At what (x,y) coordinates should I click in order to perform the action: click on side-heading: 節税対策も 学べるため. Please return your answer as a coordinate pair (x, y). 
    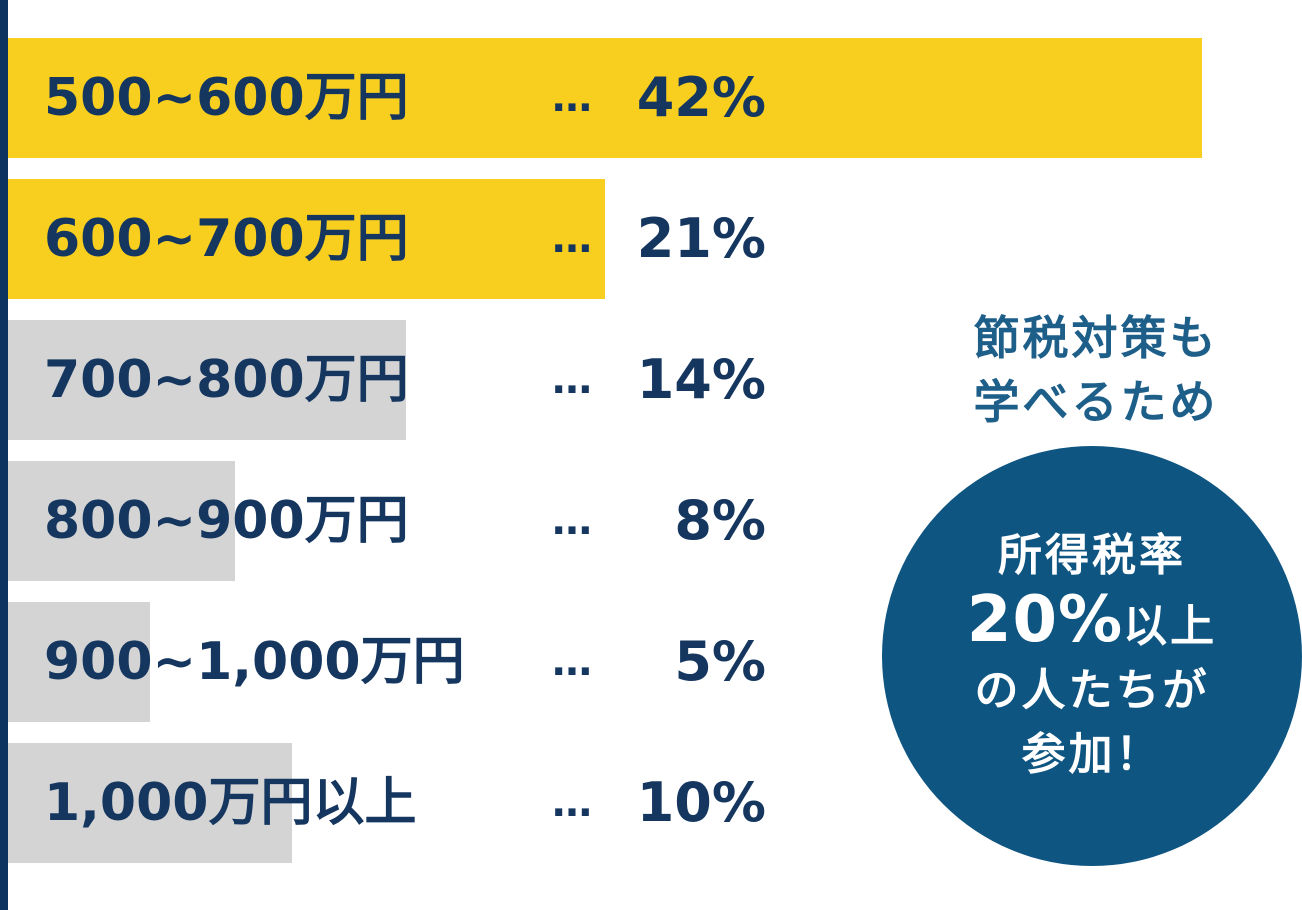
    Looking at the image, I should click on (1096, 370).